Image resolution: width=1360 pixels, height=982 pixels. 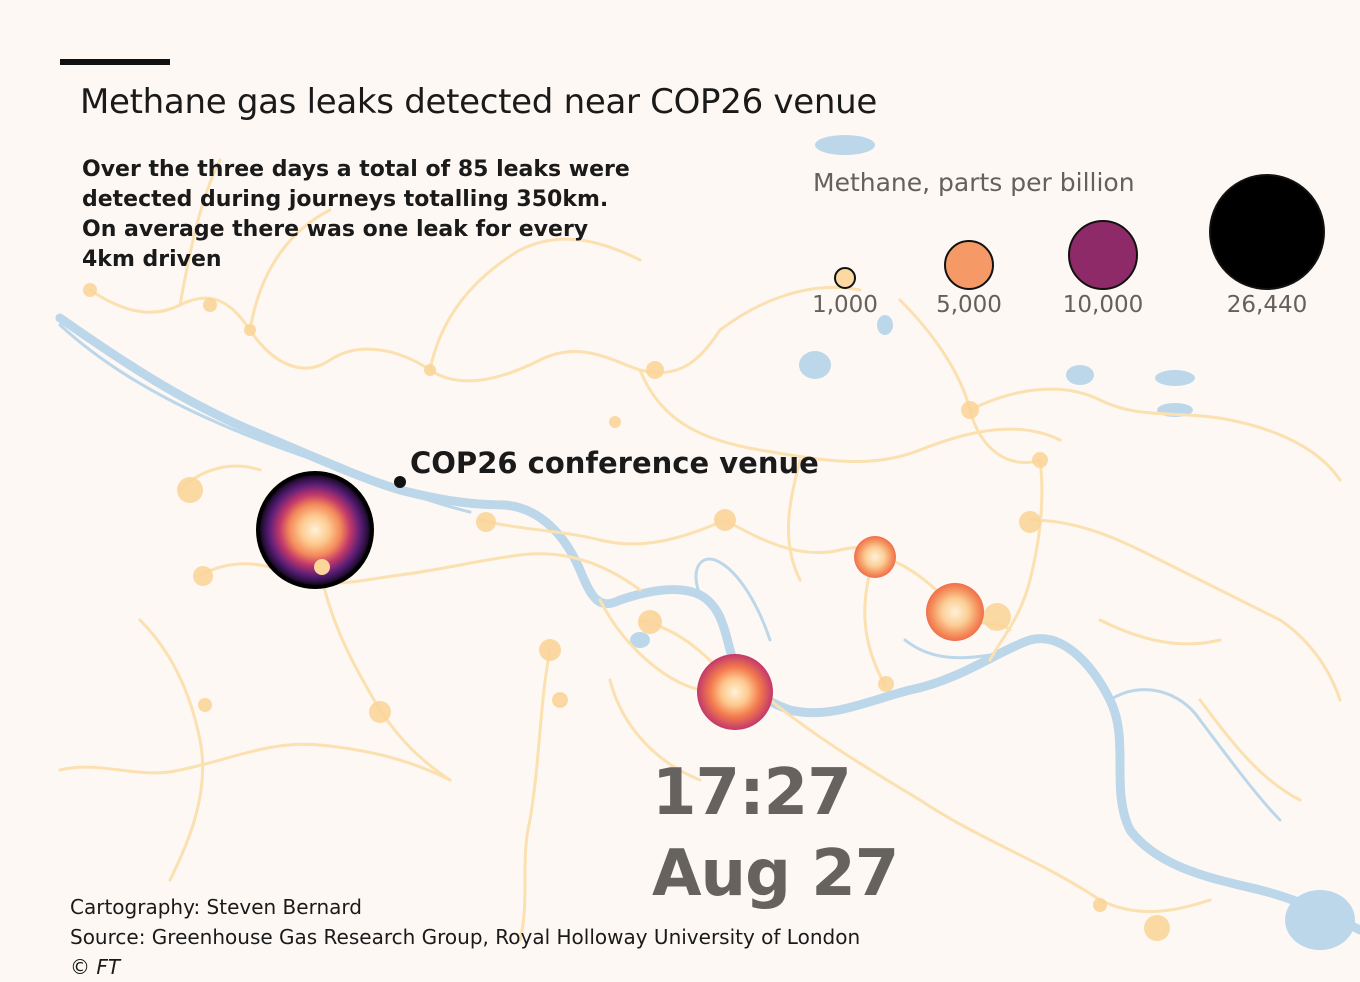 I want to click on legend-title: Methane, parts per billion, so click(x=974, y=182).